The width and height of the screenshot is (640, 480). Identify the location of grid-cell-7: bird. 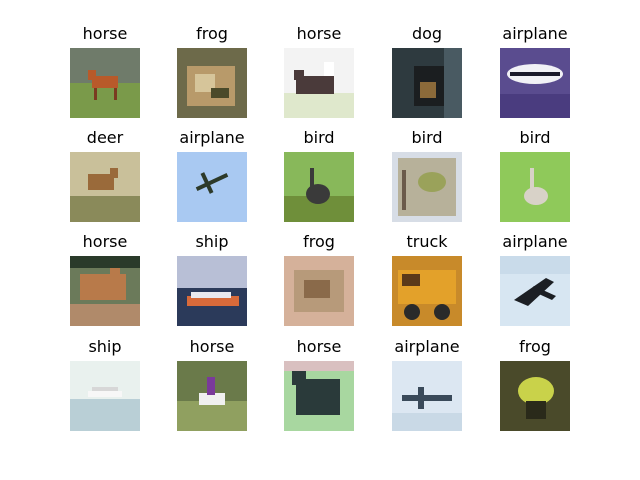
(319, 178).